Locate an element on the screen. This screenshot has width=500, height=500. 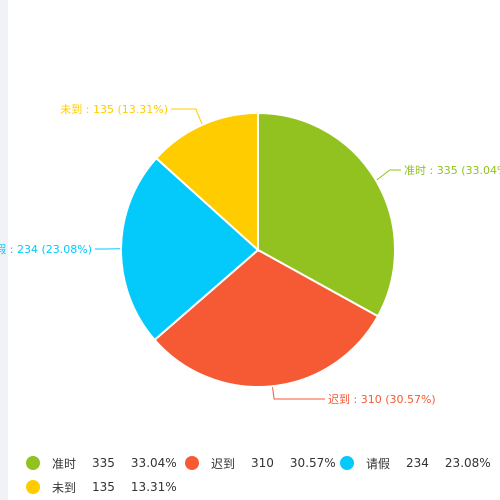
legend-item-准时: 准时 335 33.04% is located at coordinates (101, 463).